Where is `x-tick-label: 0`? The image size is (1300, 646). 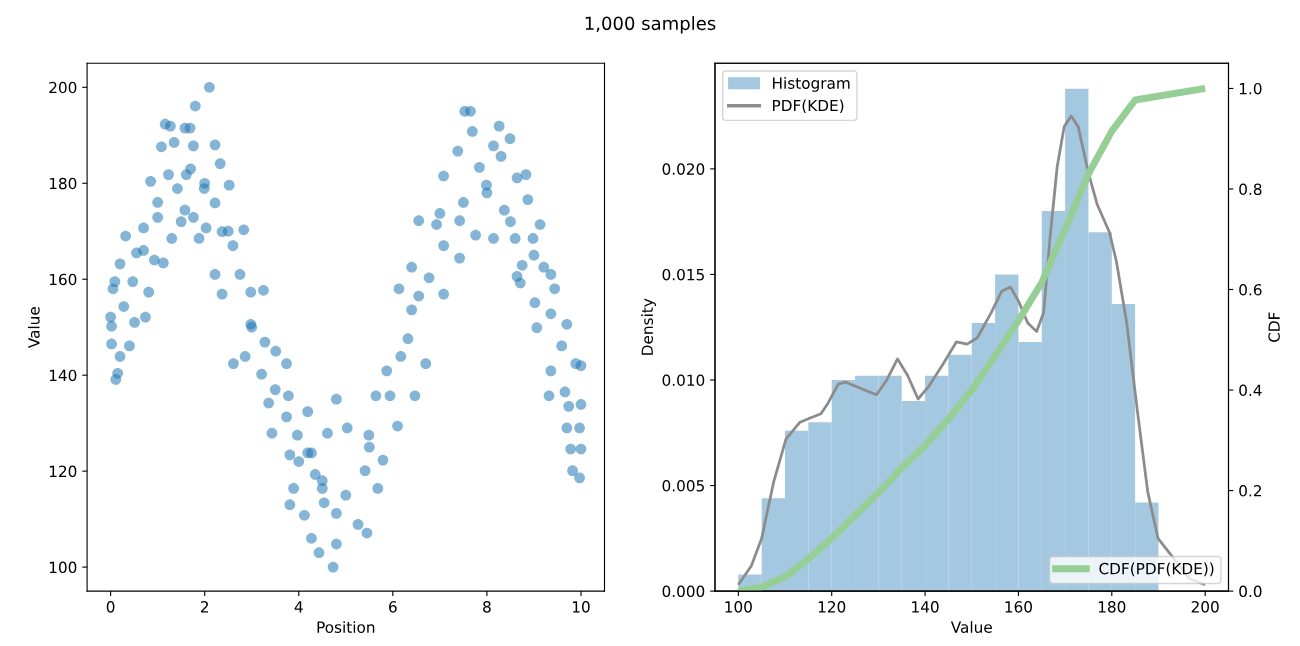
x-tick-label: 0 is located at coordinates (110, 607).